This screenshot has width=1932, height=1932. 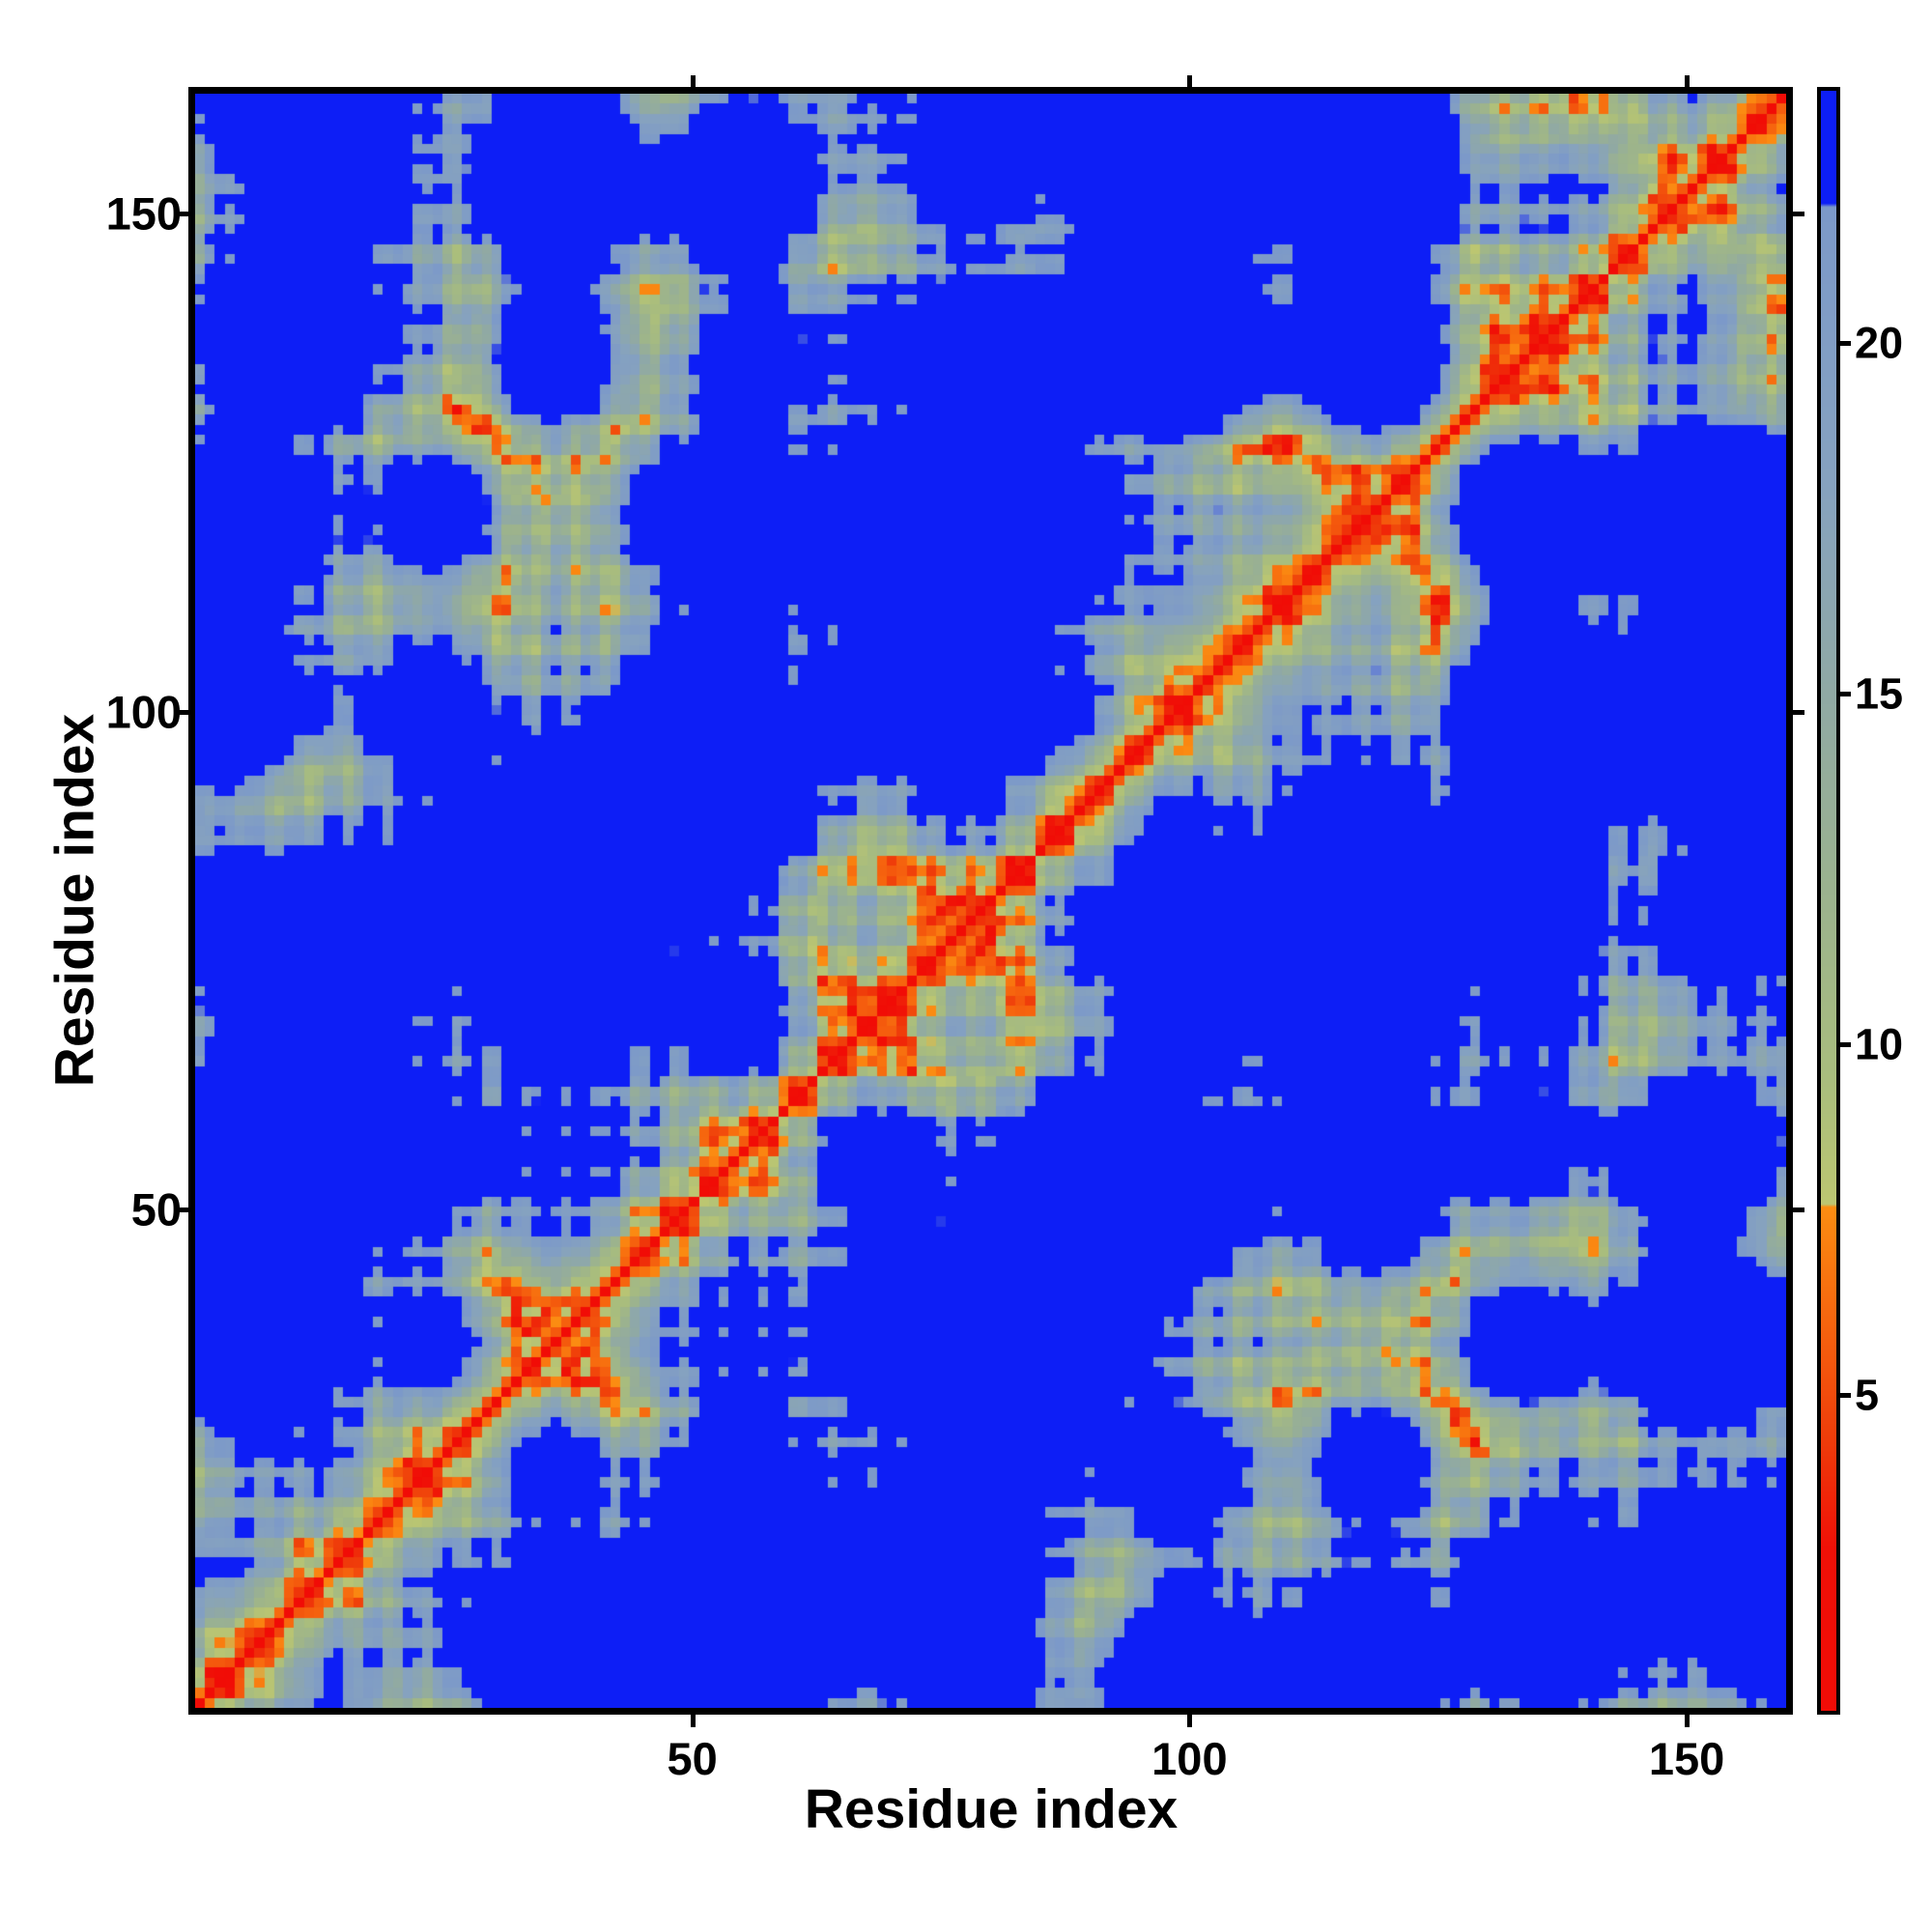 I want to click on y-axis-tick-label: 100, so click(x=143, y=712).